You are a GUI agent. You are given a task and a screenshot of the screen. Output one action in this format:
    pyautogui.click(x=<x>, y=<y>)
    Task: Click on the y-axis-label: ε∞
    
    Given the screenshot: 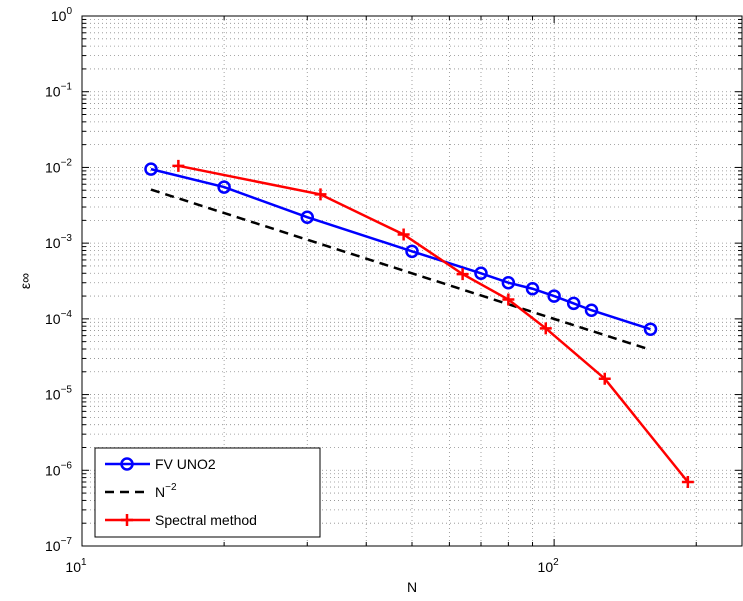 What is the action you would take?
    pyautogui.click(x=25, y=281)
    